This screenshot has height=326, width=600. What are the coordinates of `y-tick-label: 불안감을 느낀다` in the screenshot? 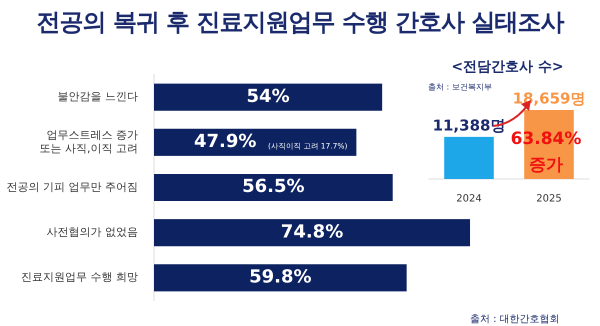 It's located at (98, 97).